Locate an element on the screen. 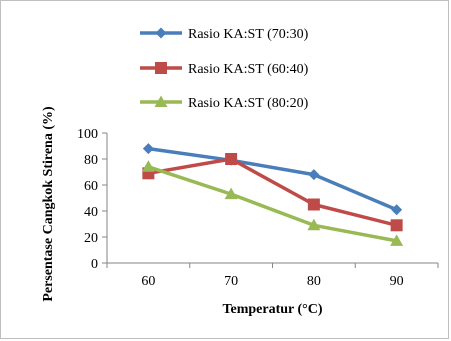 This screenshot has width=451, height=341. series-triangle is located at coordinates (272, 203).